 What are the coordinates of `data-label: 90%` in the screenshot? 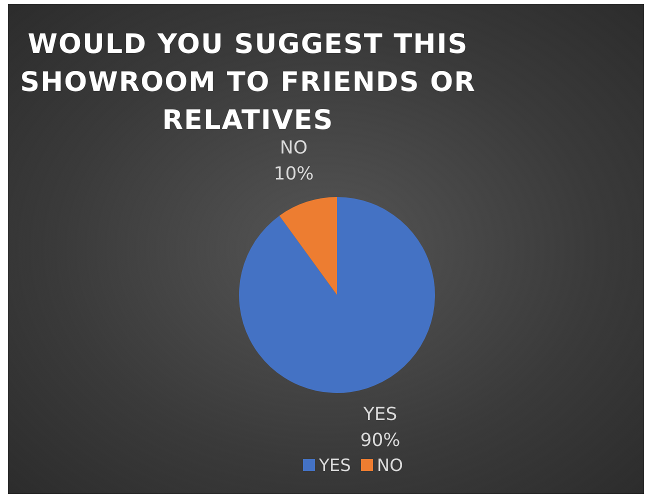 It's located at (380, 440).